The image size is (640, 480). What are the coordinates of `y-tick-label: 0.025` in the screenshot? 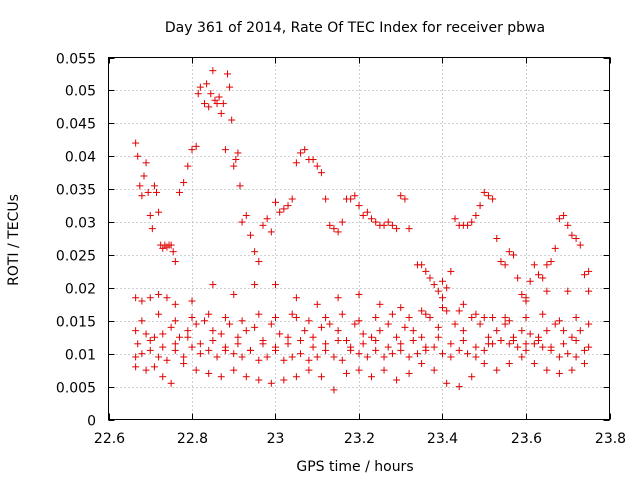 It's located at (76, 257).